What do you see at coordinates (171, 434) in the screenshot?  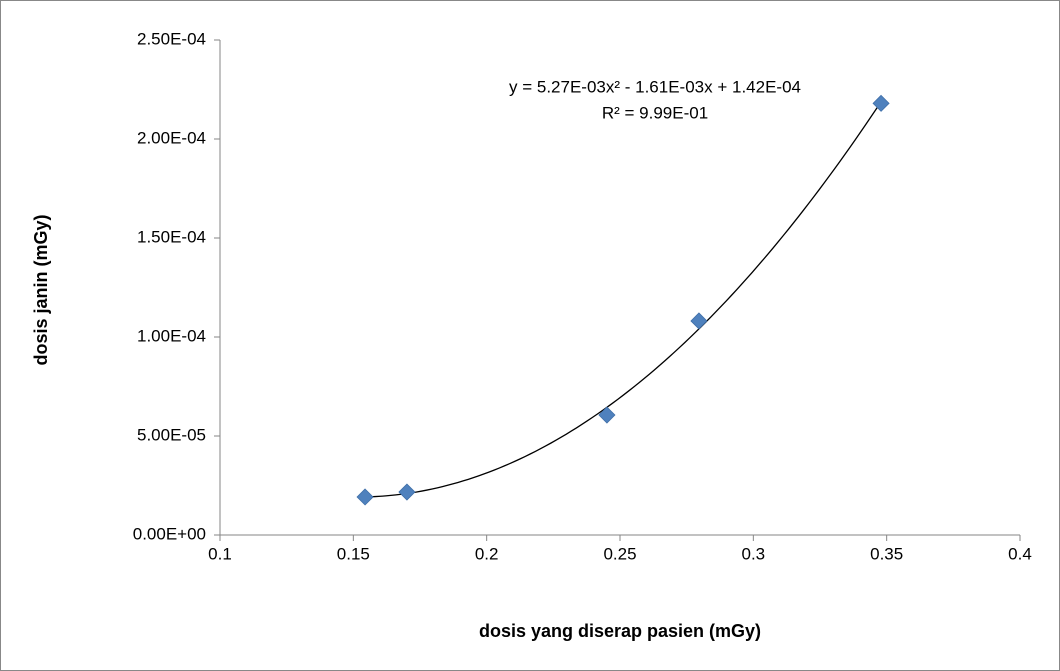 I see `y-tick-label: 5.00E-05` at bounding box center [171, 434].